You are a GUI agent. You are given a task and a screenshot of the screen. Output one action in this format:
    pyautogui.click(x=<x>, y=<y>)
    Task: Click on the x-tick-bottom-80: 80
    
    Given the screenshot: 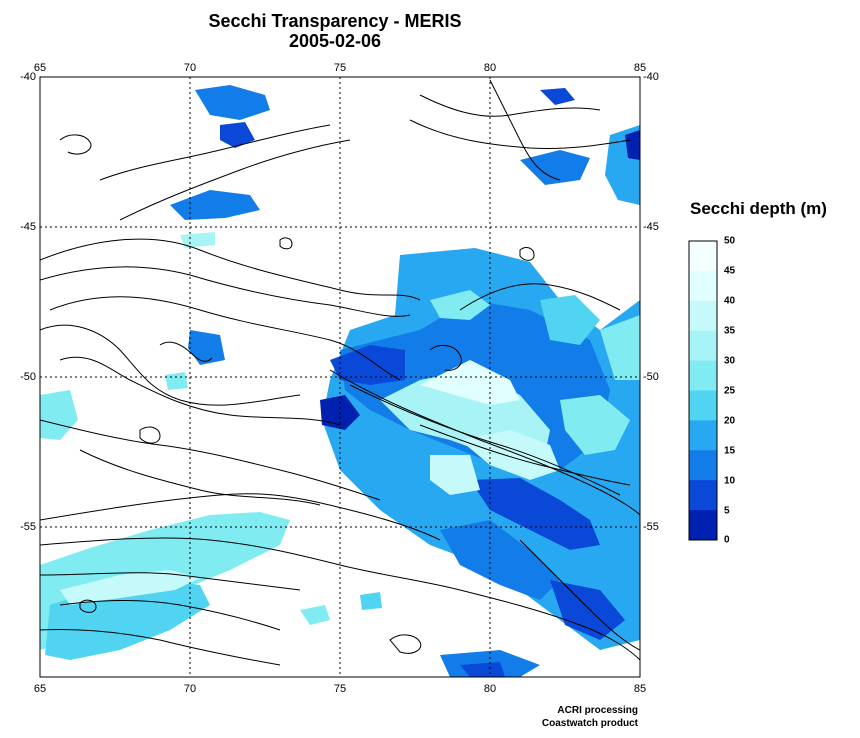 What is the action you would take?
    pyautogui.click(x=490, y=689)
    